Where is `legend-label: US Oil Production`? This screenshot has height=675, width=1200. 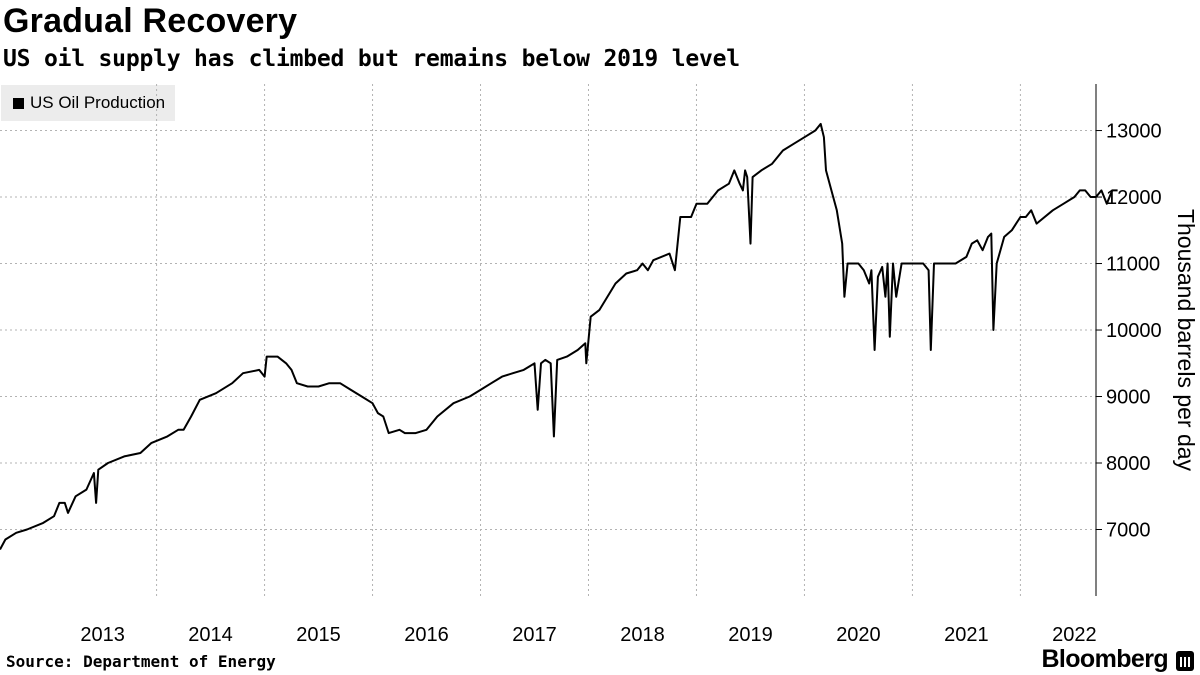 legend-label: US Oil Production is located at coordinates (98, 102).